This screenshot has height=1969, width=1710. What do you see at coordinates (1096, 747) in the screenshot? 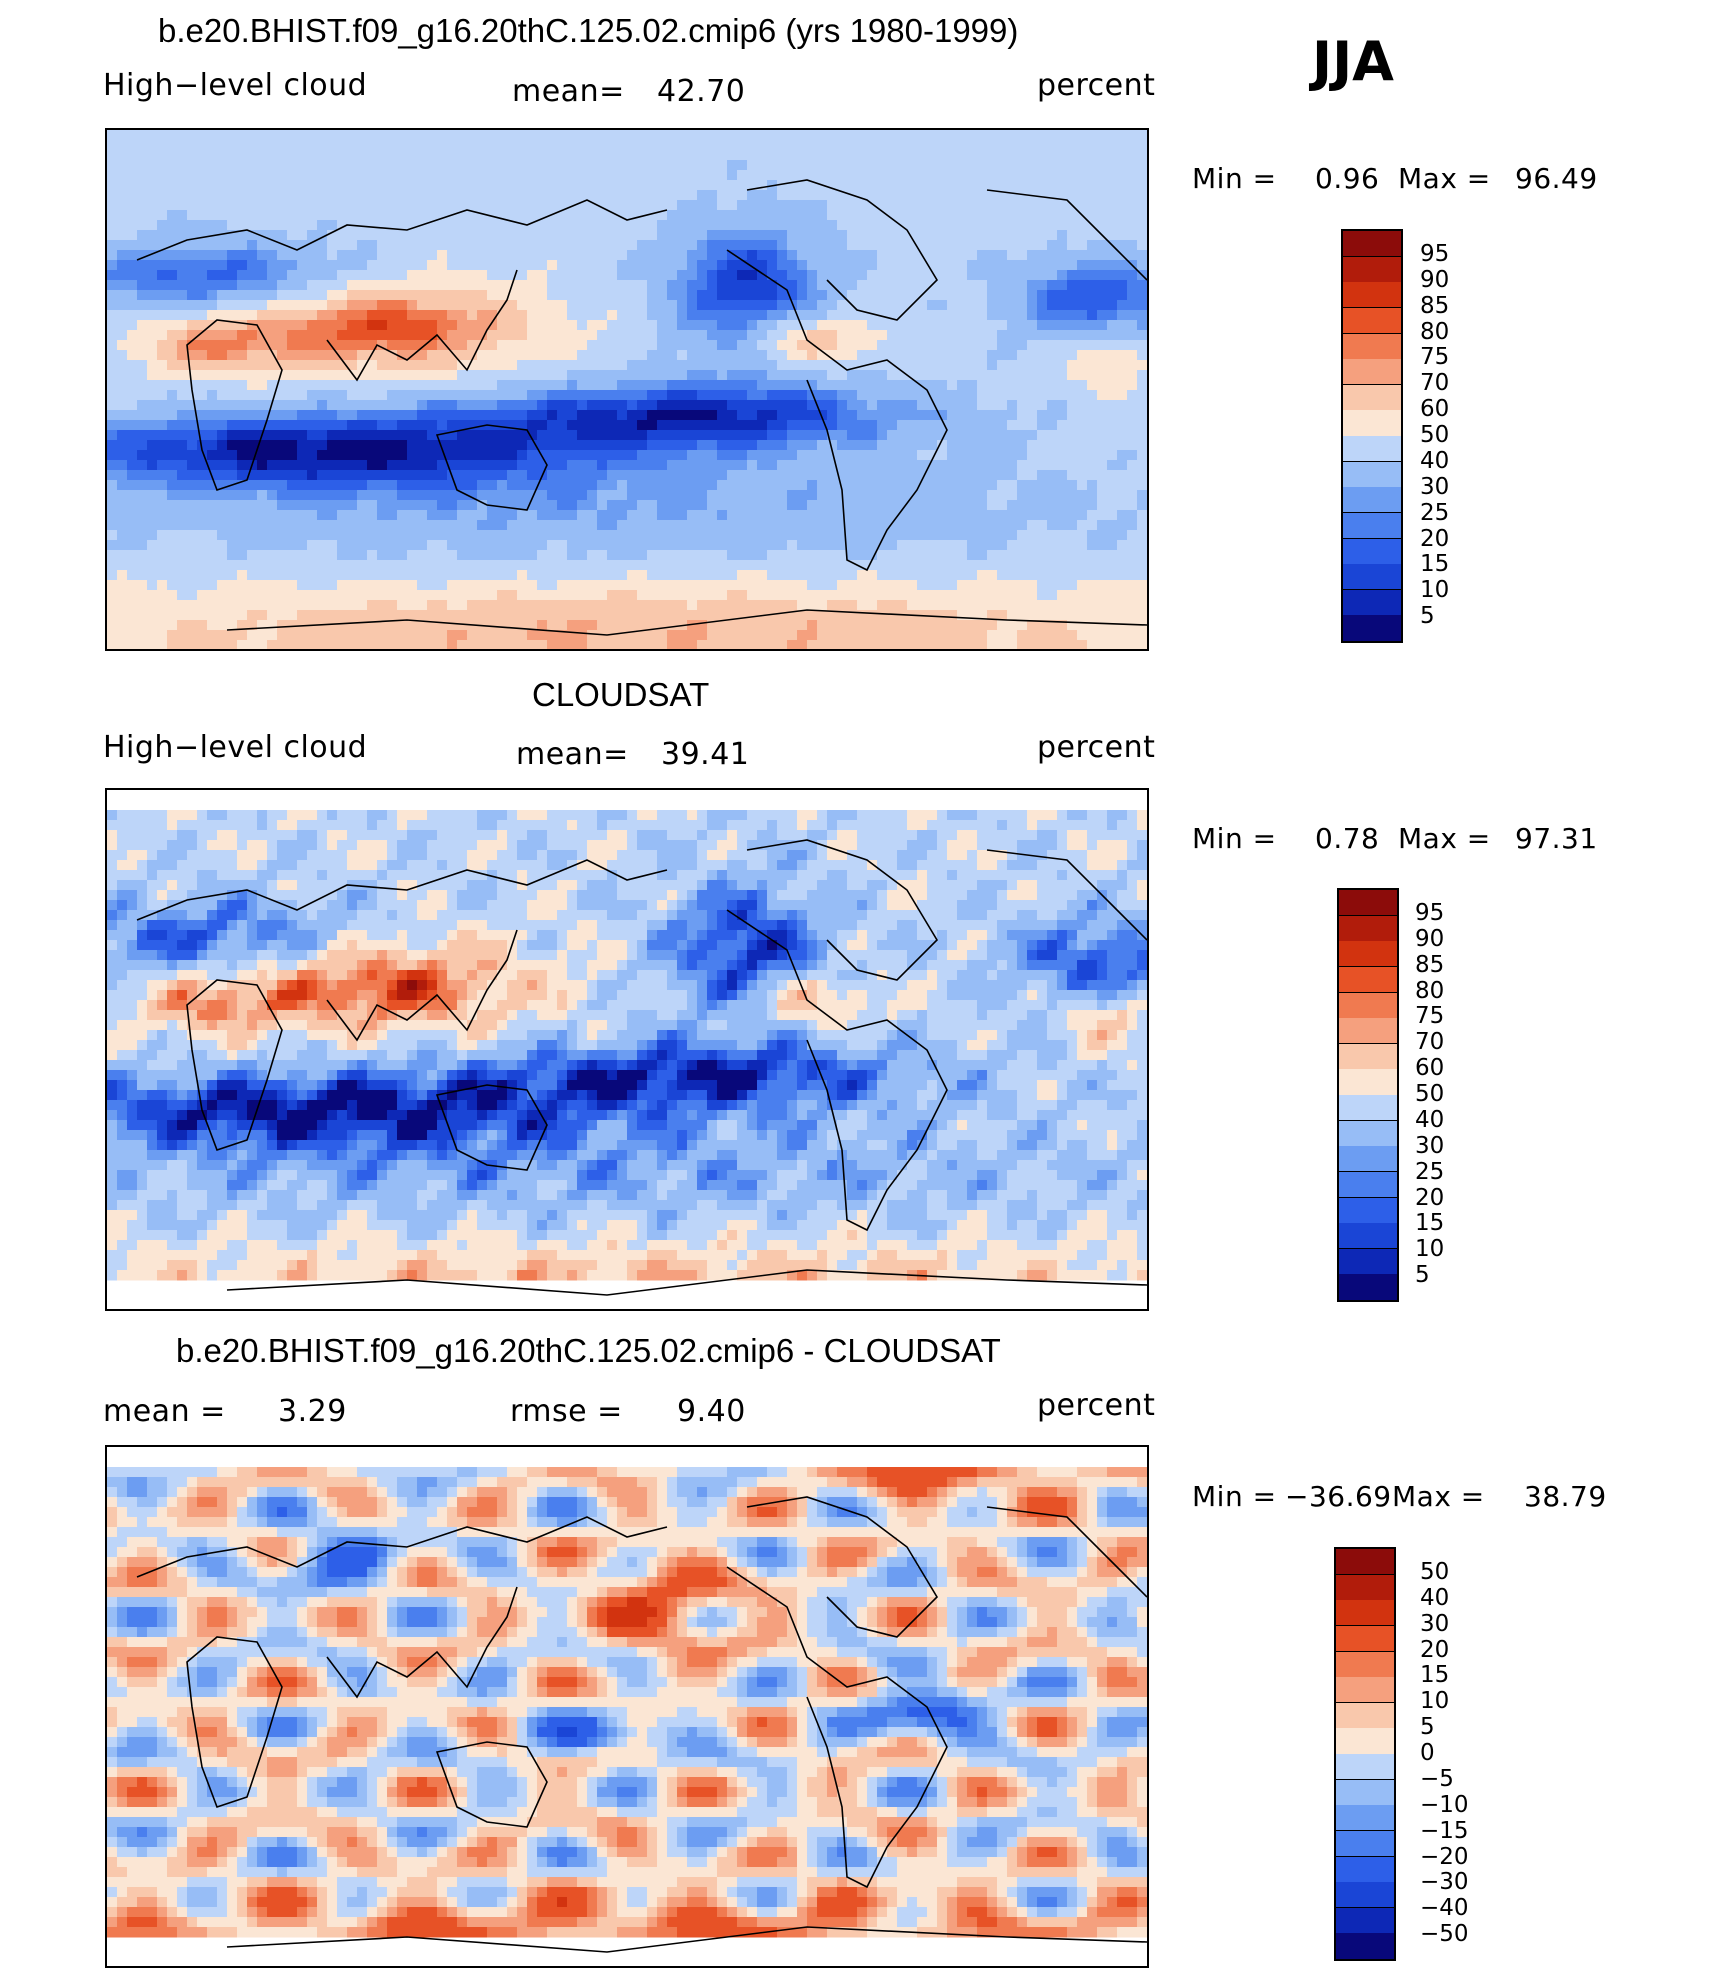
I see `panel2-units: percent` at bounding box center [1096, 747].